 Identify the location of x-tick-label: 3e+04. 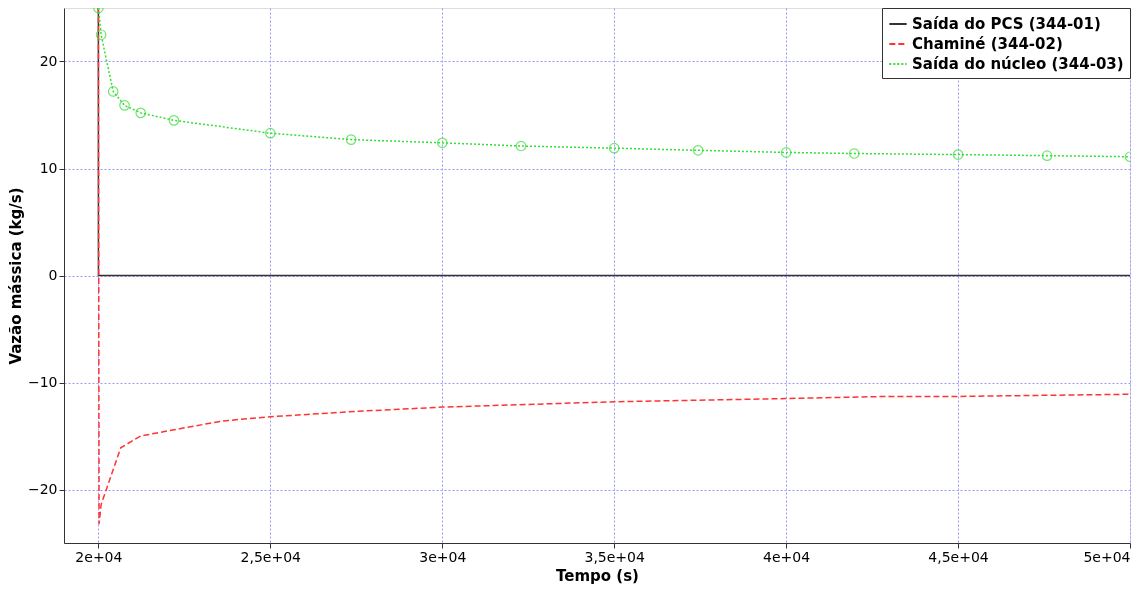
(443, 556).